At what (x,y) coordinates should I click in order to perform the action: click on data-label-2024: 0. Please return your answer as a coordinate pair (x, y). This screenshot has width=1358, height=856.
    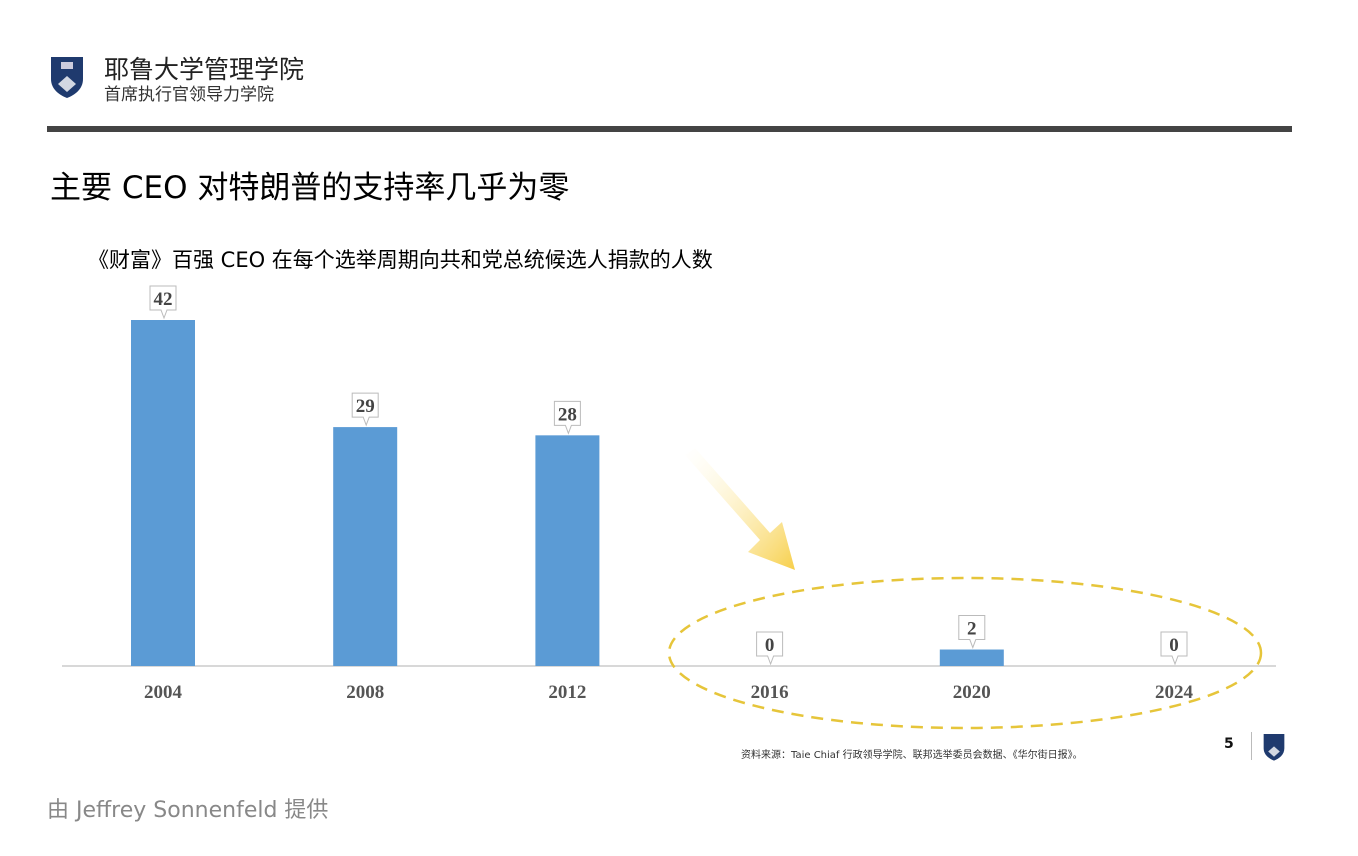
    Looking at the image, I should click on (1174, 645).